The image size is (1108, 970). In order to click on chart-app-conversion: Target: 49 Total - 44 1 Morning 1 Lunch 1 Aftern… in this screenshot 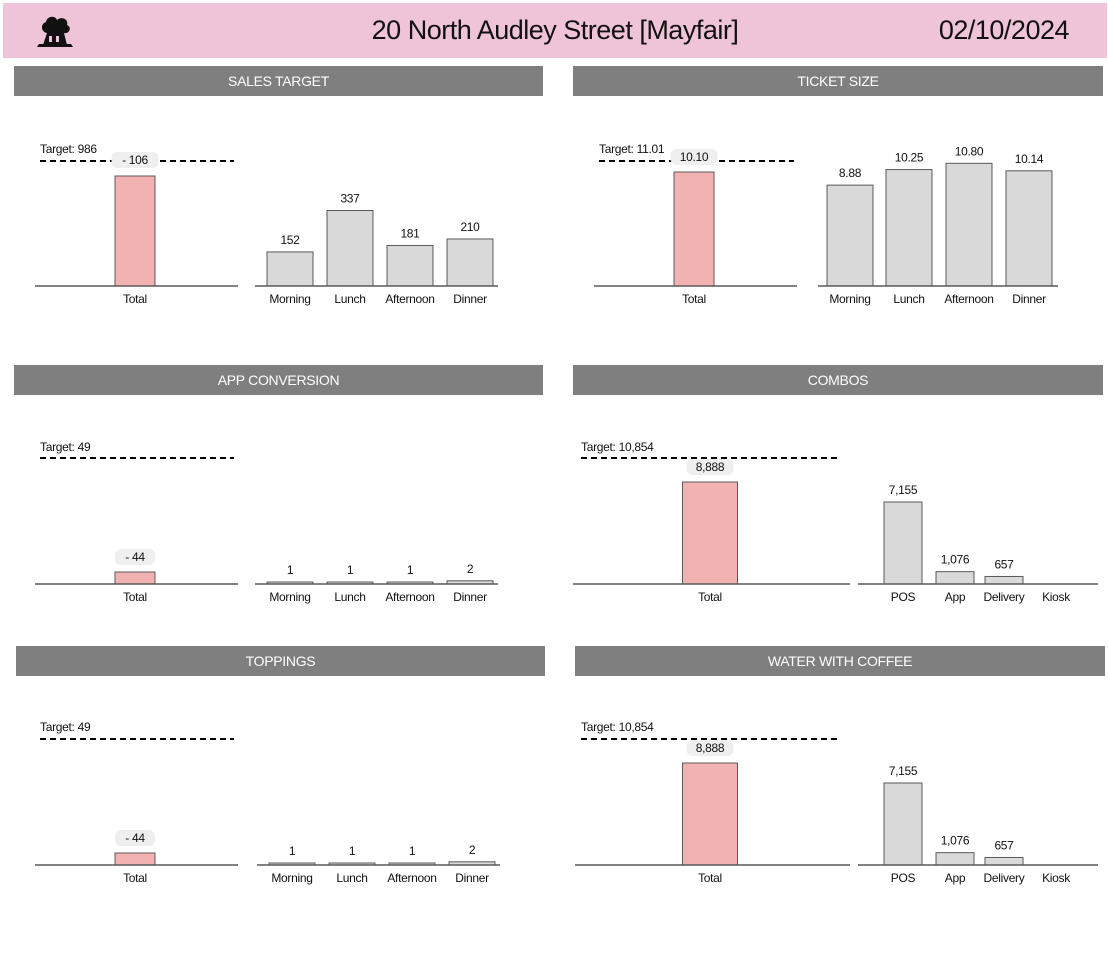, I will do `click(266, 522)`.